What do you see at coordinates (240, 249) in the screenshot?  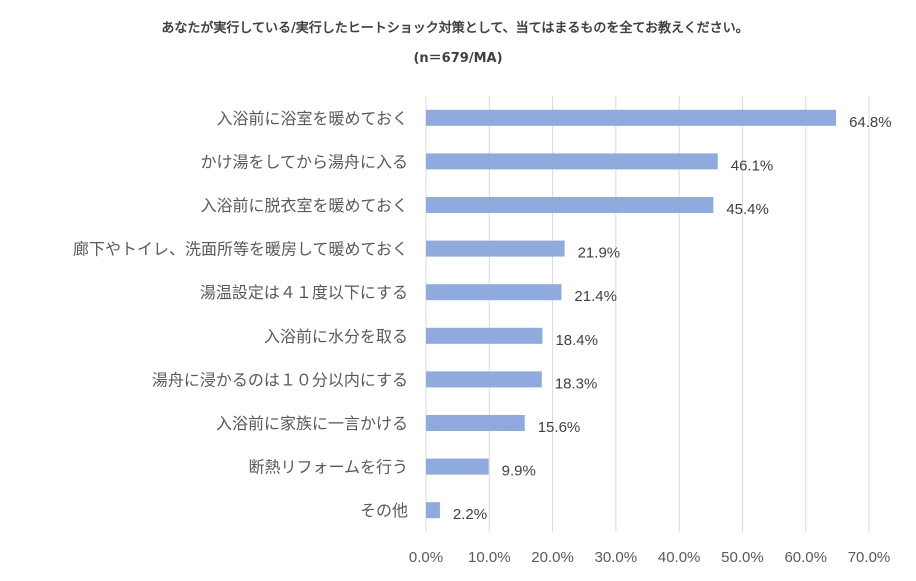 I see `category-label: 廊下やトイレ、洗面所等を暖房して暖めておく` at bounding box center [240, 249].